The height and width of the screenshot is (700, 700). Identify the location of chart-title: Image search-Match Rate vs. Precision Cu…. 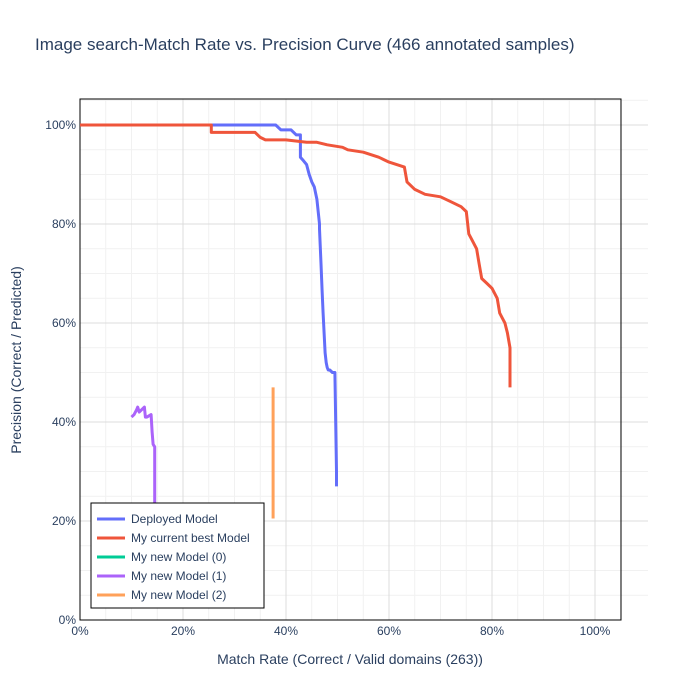
(305, 44).